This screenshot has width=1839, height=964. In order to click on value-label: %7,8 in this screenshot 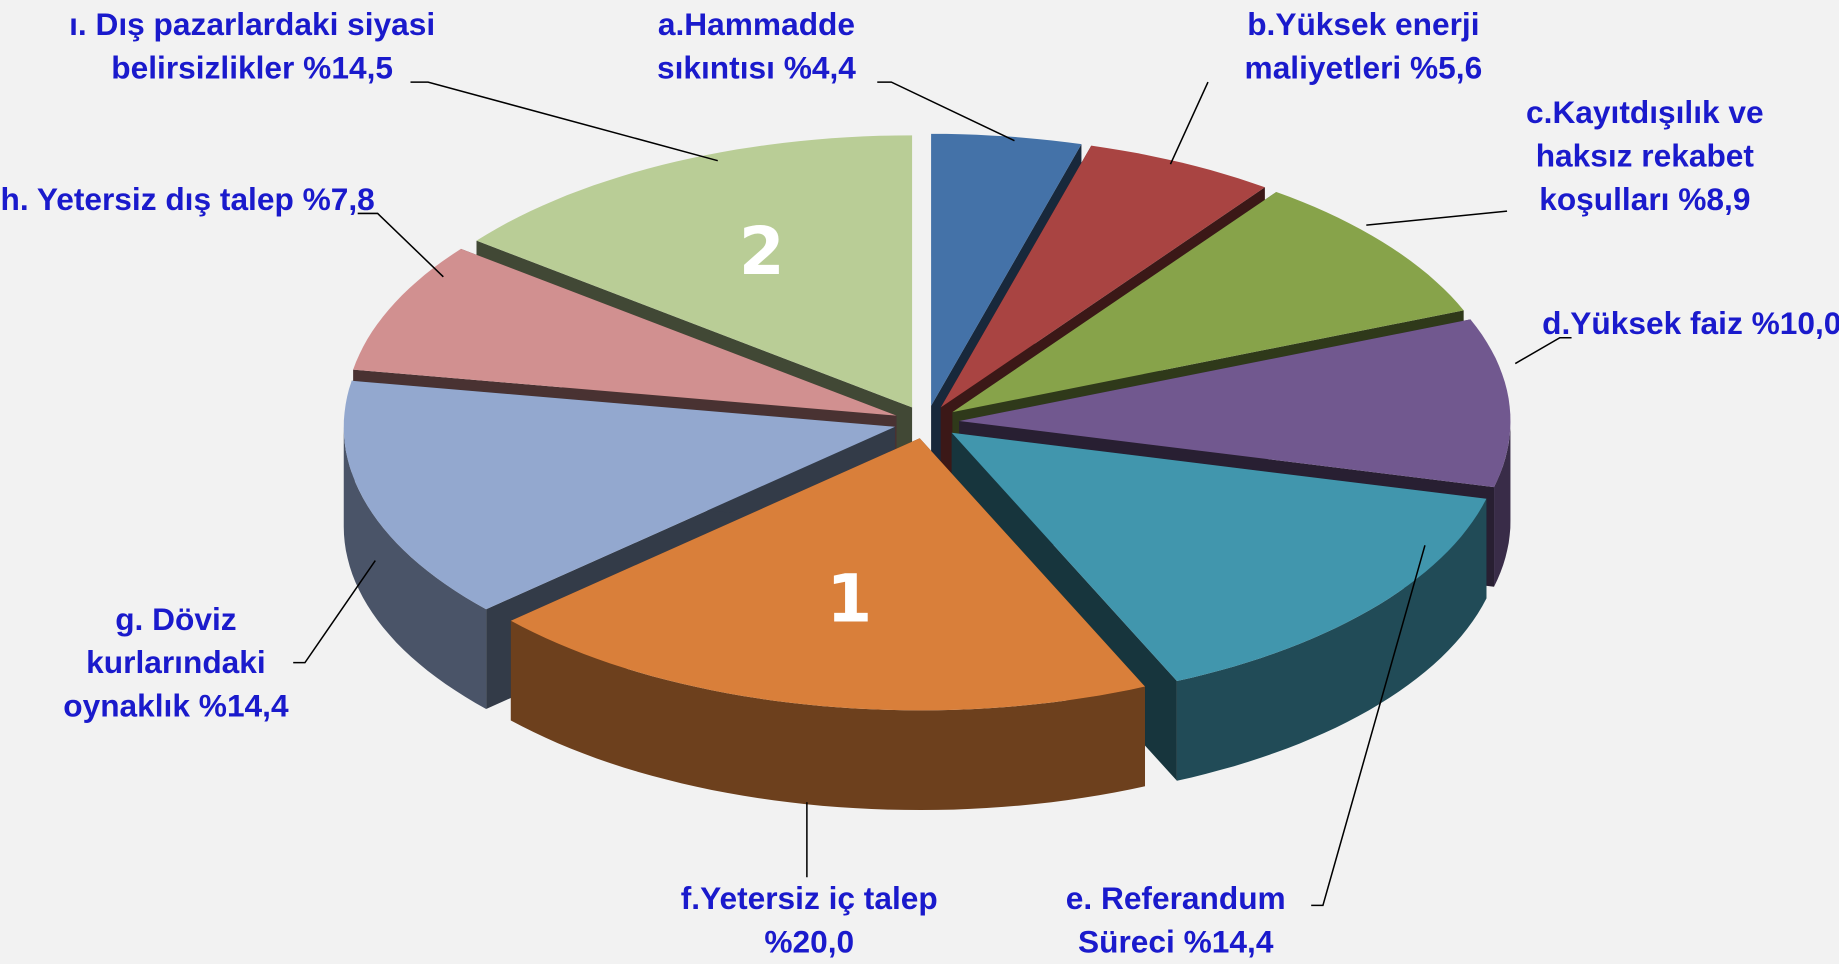, I will do `click(338, 199)`.